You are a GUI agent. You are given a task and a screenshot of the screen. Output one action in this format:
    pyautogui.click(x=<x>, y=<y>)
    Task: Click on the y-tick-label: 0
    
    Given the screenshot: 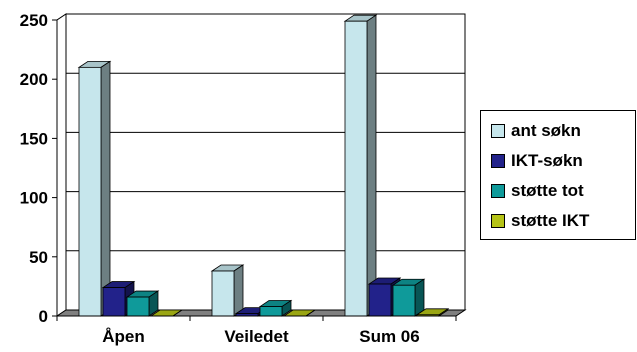 What is the action you would take?
    pyautogui.click(x=43, y=316)
    